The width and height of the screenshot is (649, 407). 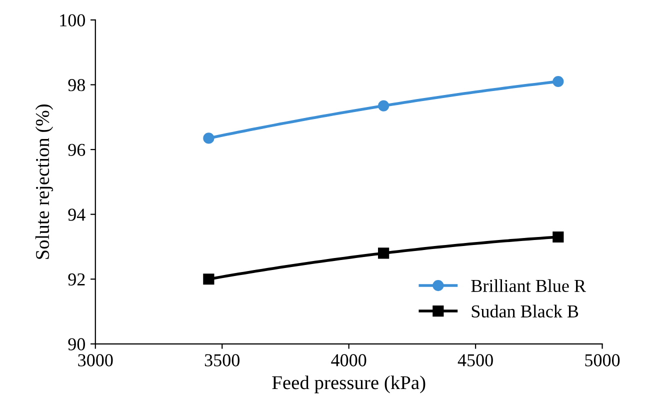 What do you see at coordinates (525, 311) in the screenshot?
I see `legend-label: Sudan Black B` at bounding box center [525, 311].